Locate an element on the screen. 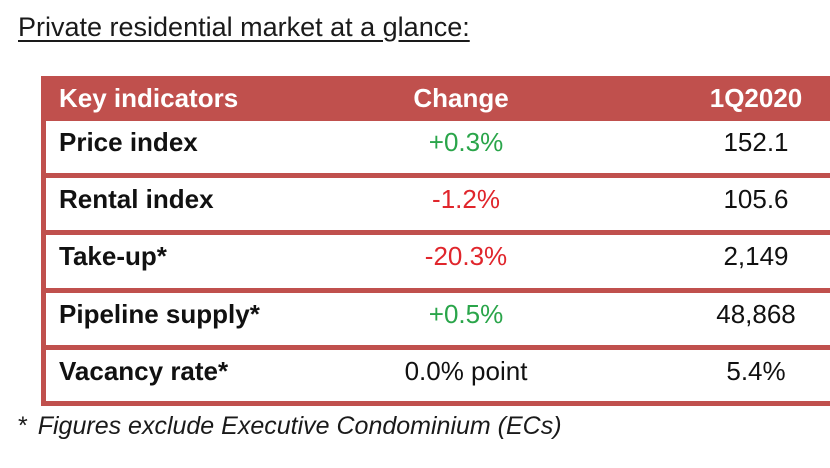  header-period: 1Q2020 is located at coordinates (756, 98).